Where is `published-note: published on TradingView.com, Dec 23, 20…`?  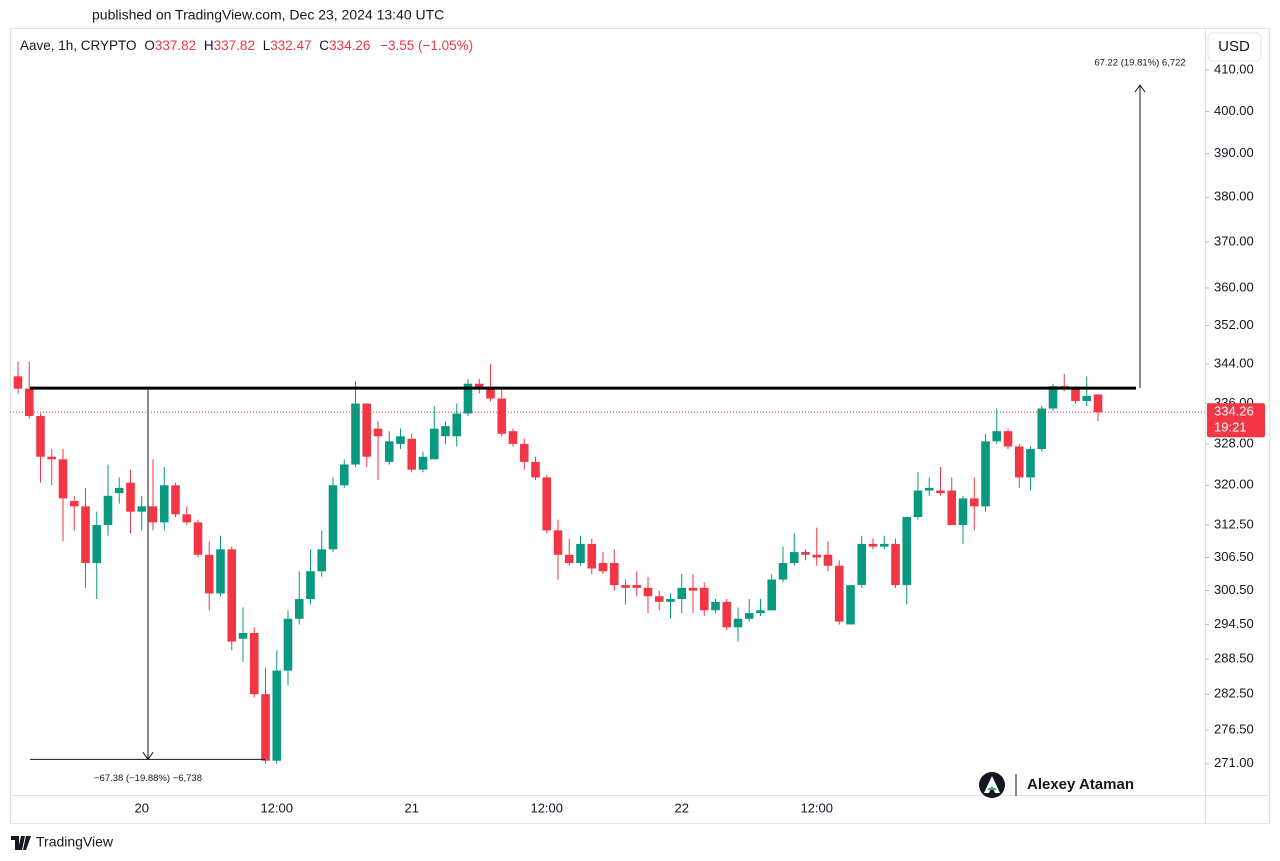
published-note: published on TradingView.com, Dec 23, 20… is located at coordinates (268, 15).